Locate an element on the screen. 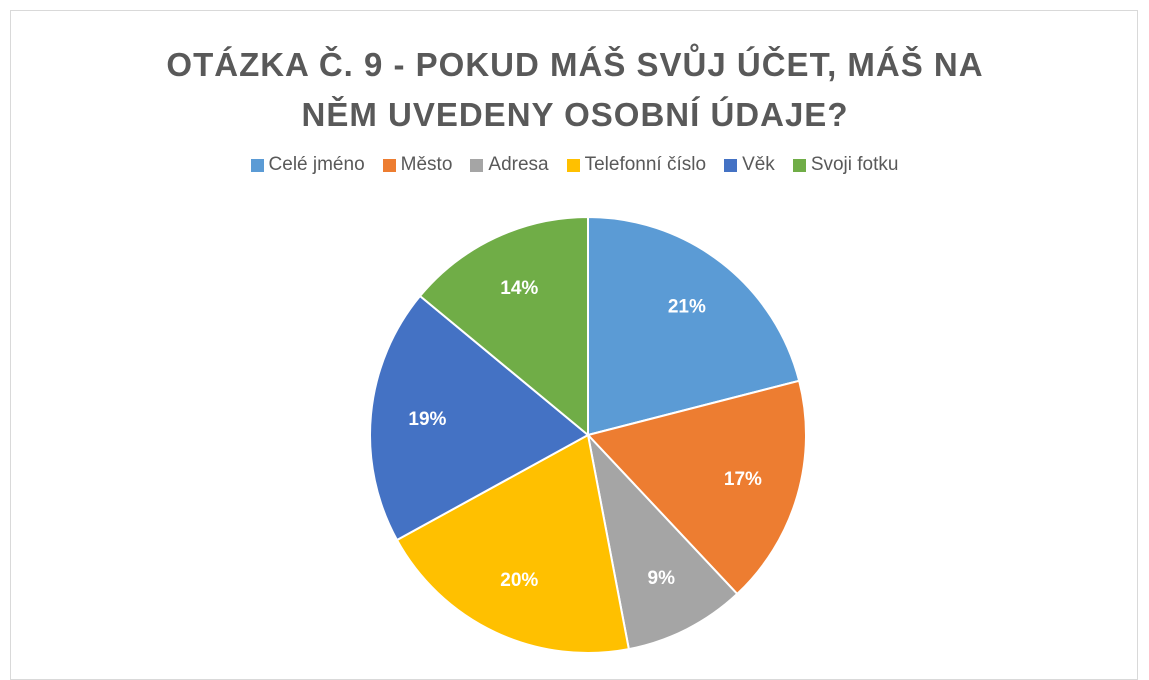  data-label: 17% is located at coordinates (743, 479).